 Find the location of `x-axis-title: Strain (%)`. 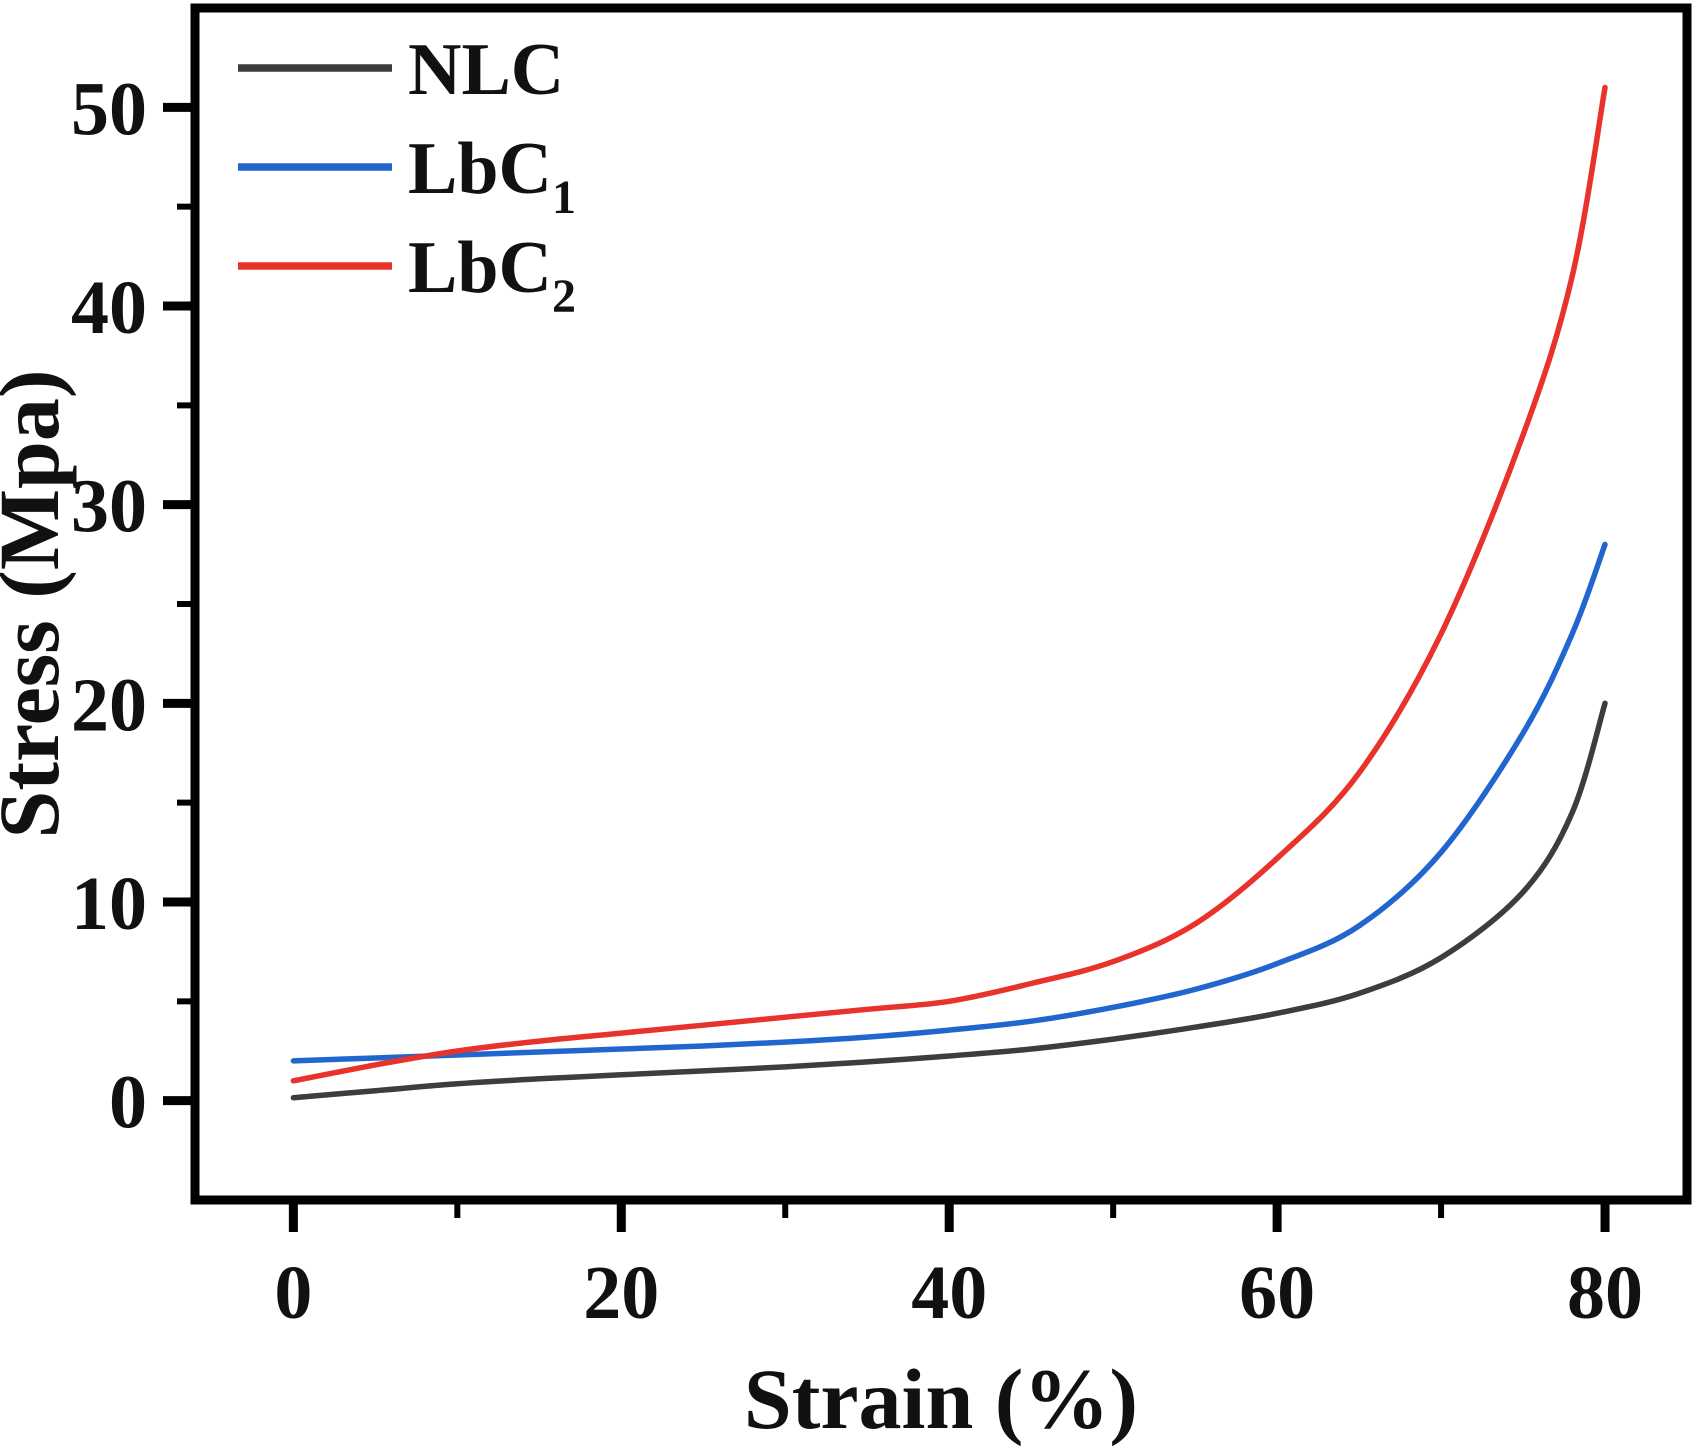

x-axis-title: Strain (%) is located at coordinates (941, 1399).